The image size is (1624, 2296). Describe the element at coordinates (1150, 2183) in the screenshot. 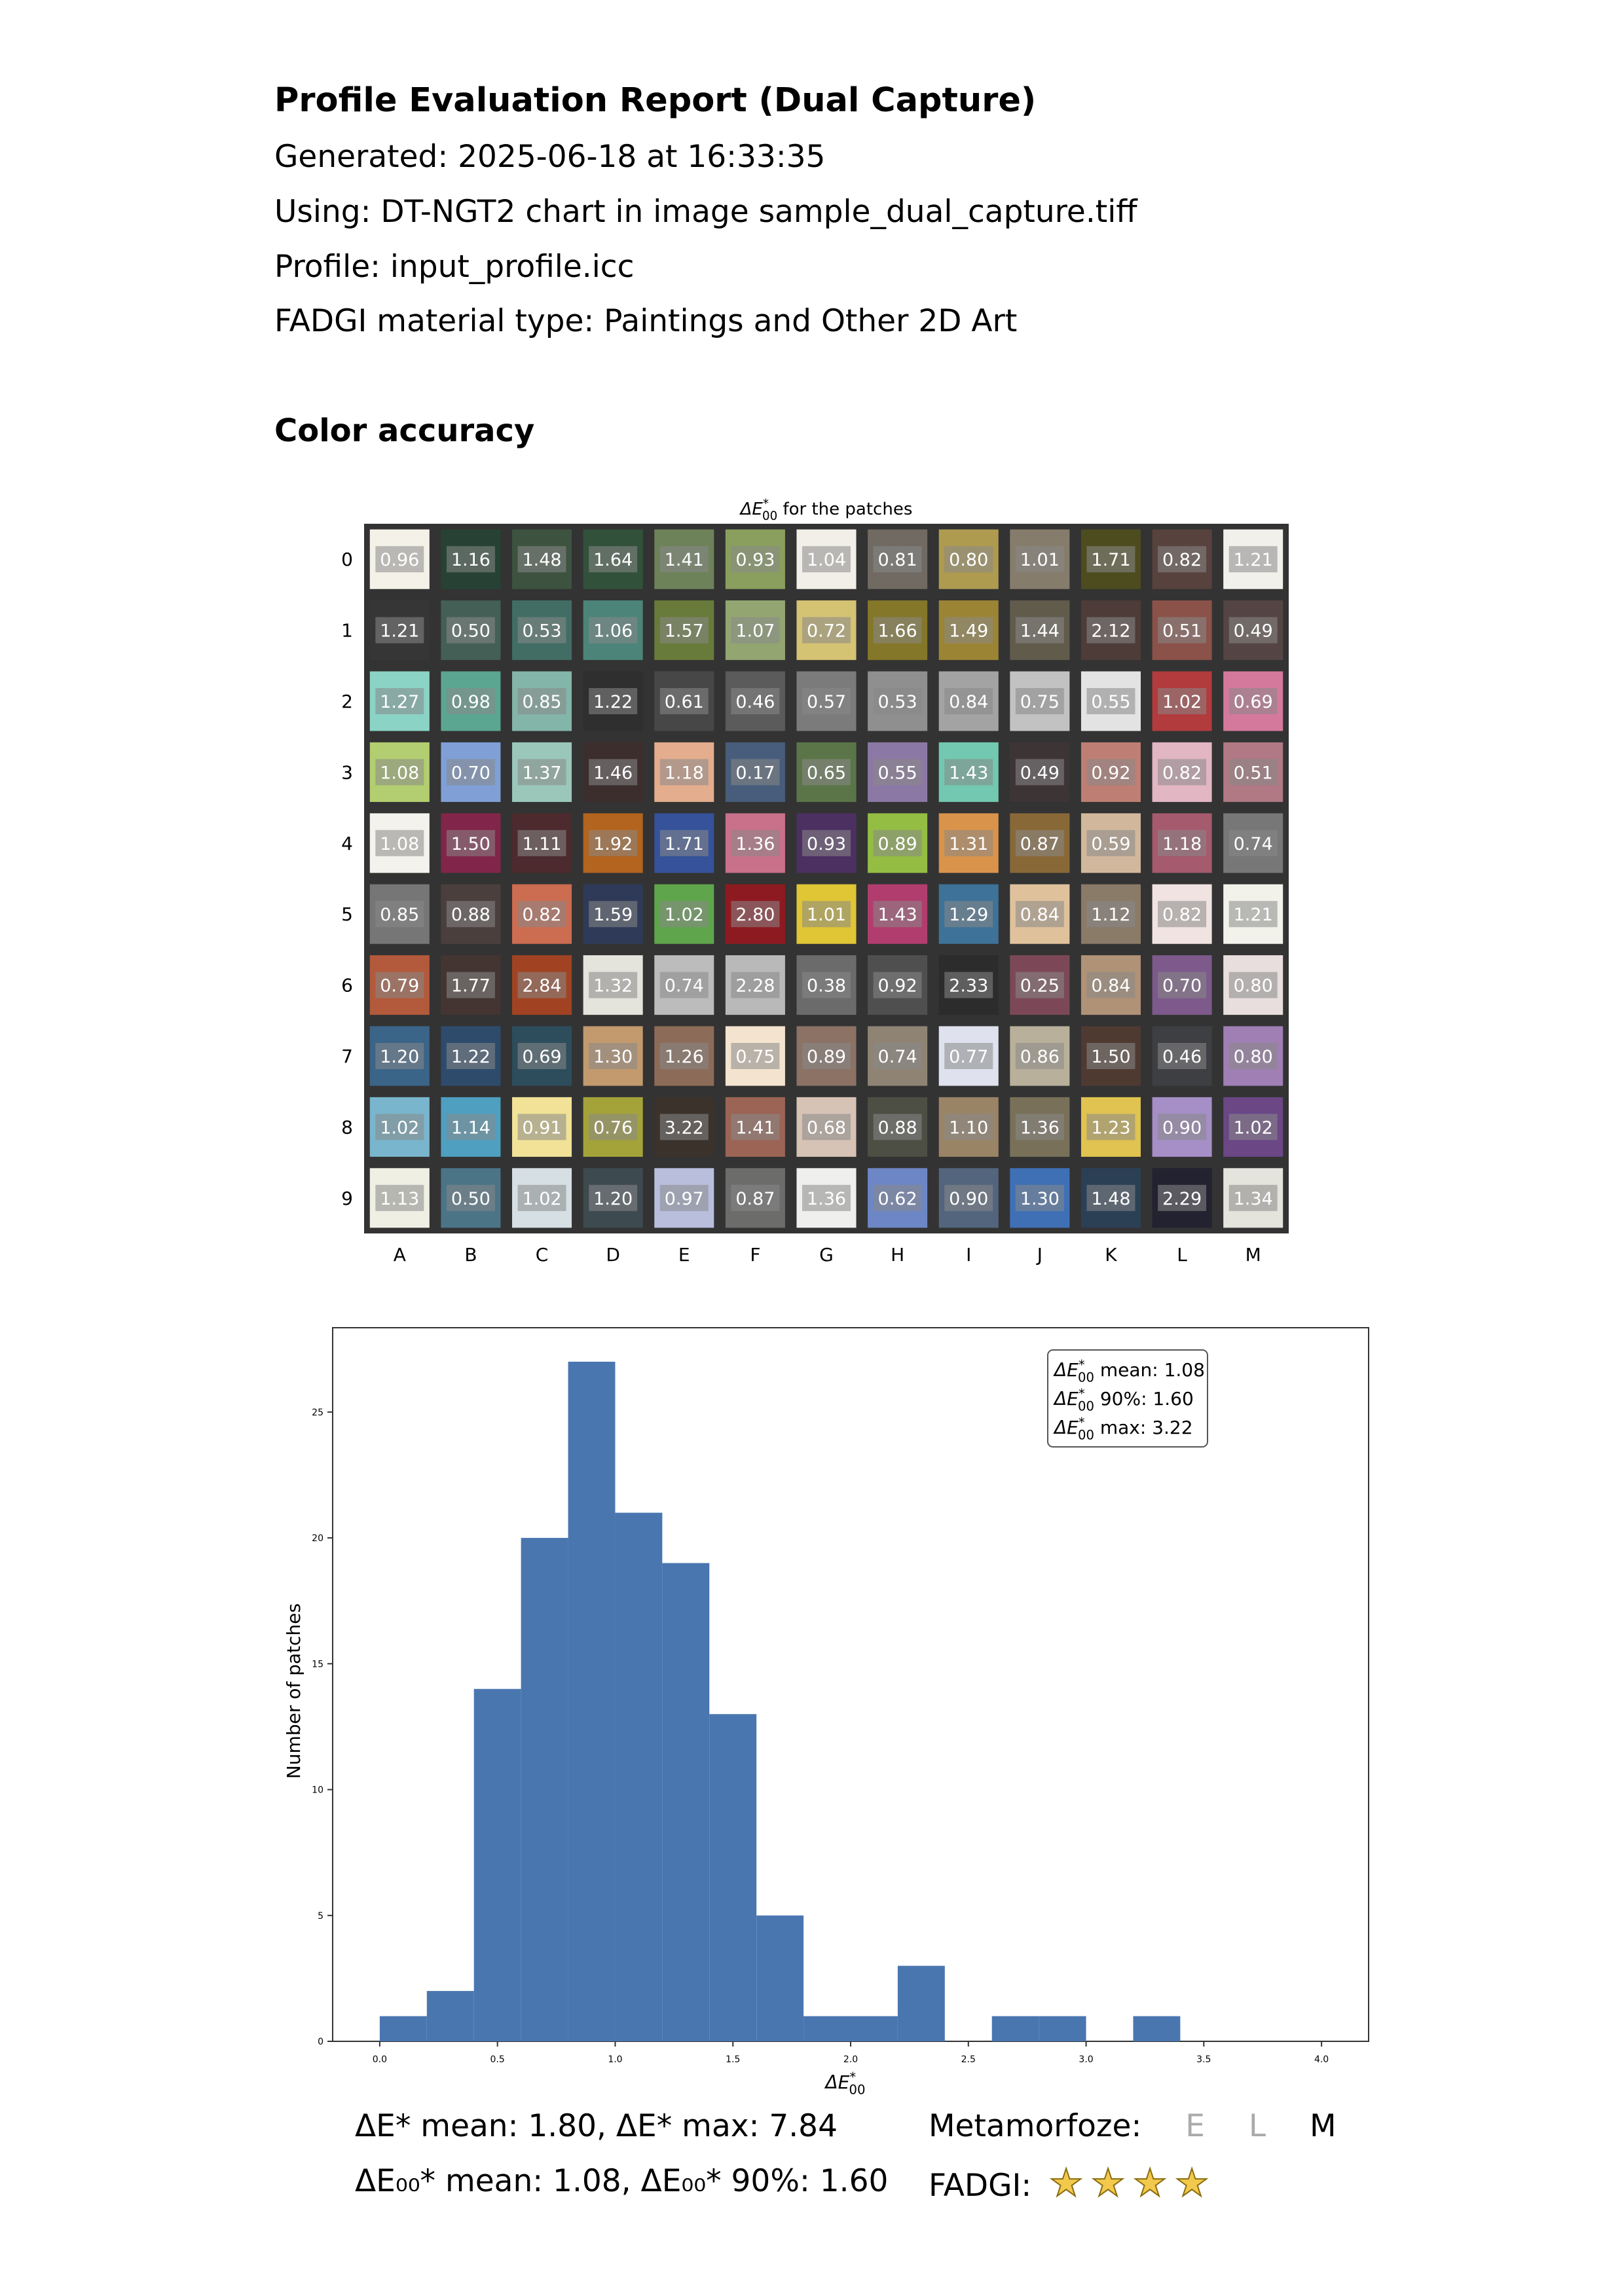

I see `star-icon: ★` at that location.